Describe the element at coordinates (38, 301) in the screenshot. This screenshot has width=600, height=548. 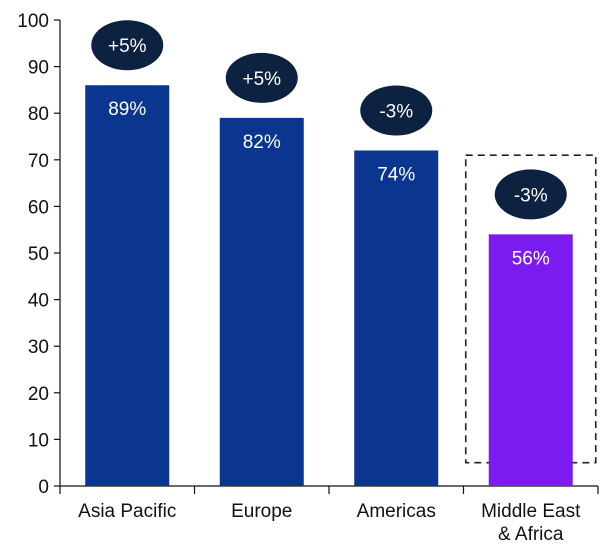
I see `y-tick-label: 40` at that location.